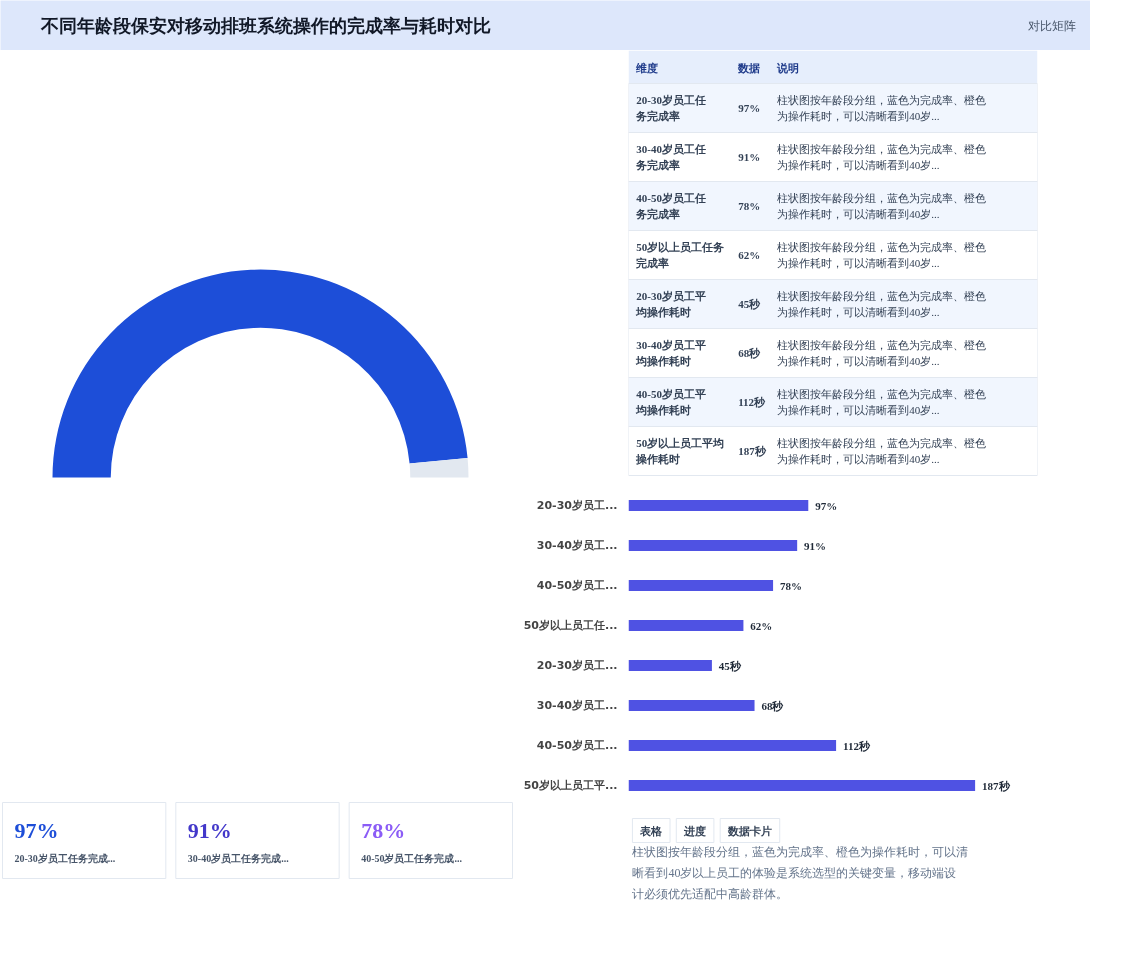 The width and height of the screenshot is (1138, 972). I want to click on data-label: 91%, so click(815, 545).